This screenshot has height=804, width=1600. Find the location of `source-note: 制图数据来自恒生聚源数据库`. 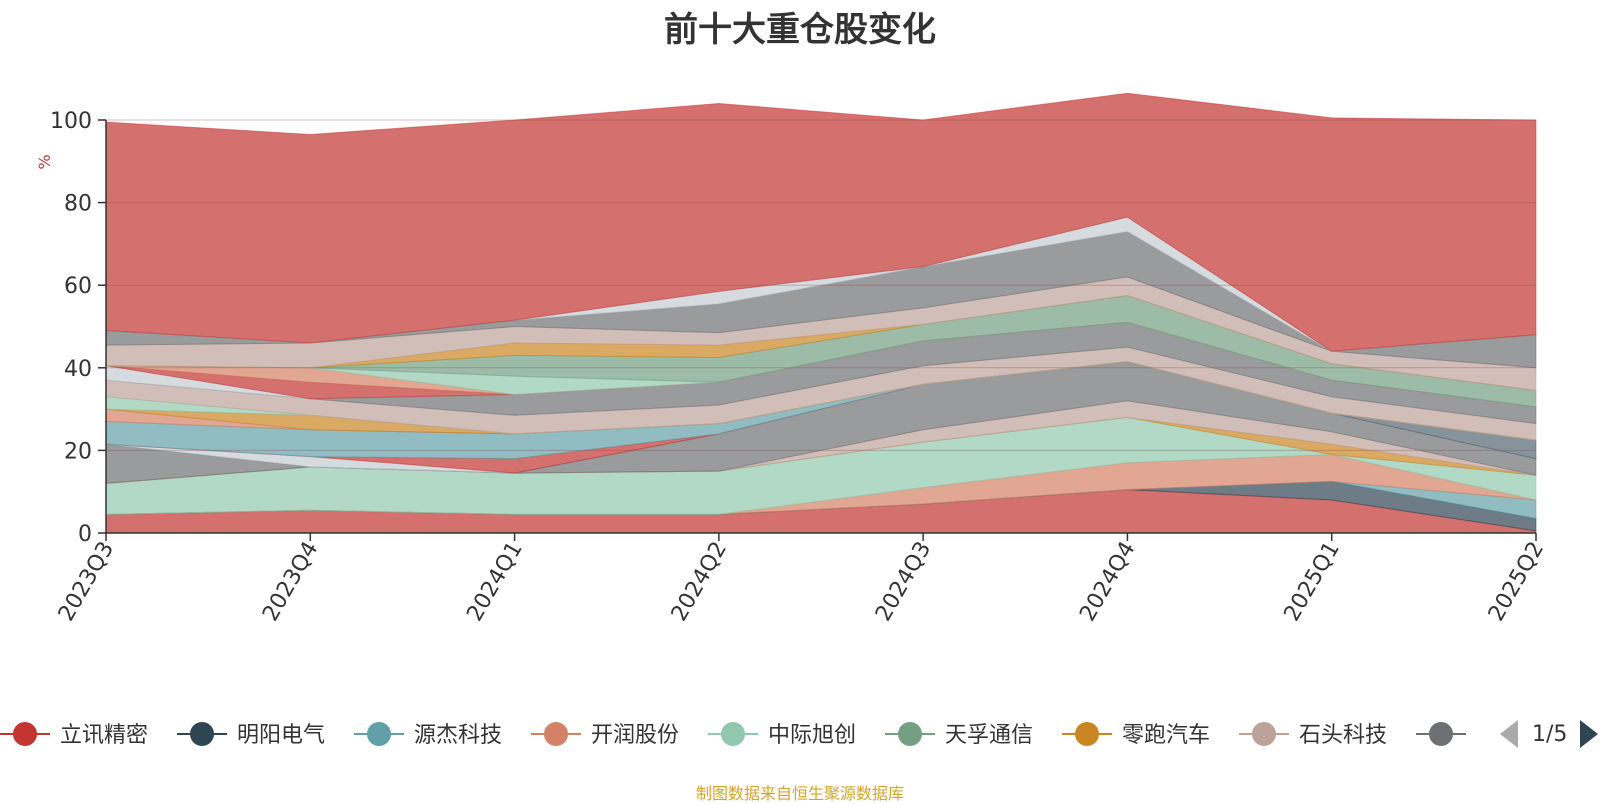

source-note: 制图数据来自恒生聚源数据库 is located at coordinates (799, 793).